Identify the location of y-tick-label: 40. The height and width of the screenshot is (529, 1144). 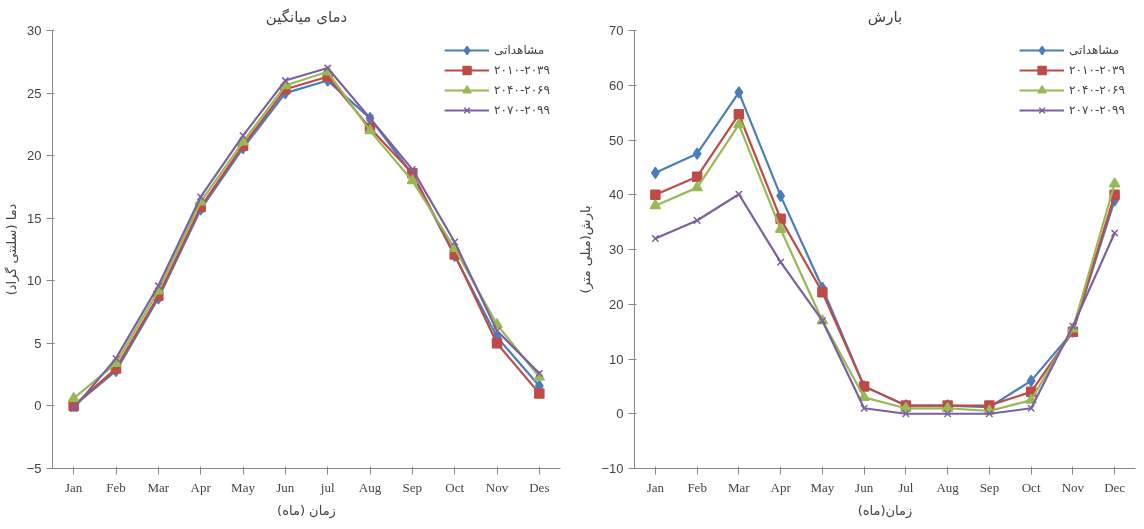
(616, 195).